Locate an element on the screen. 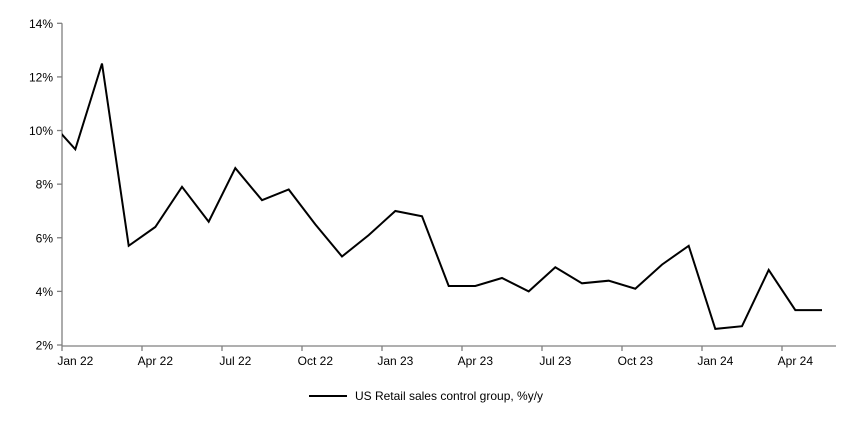 The height and width of the screenshot is (423, 852). x-tick-label: Oct 23 is located at coordinates (636, 361).